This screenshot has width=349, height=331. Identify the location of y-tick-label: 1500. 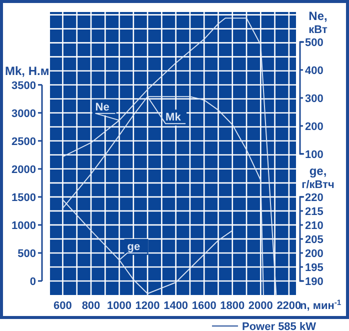
(24, 198).